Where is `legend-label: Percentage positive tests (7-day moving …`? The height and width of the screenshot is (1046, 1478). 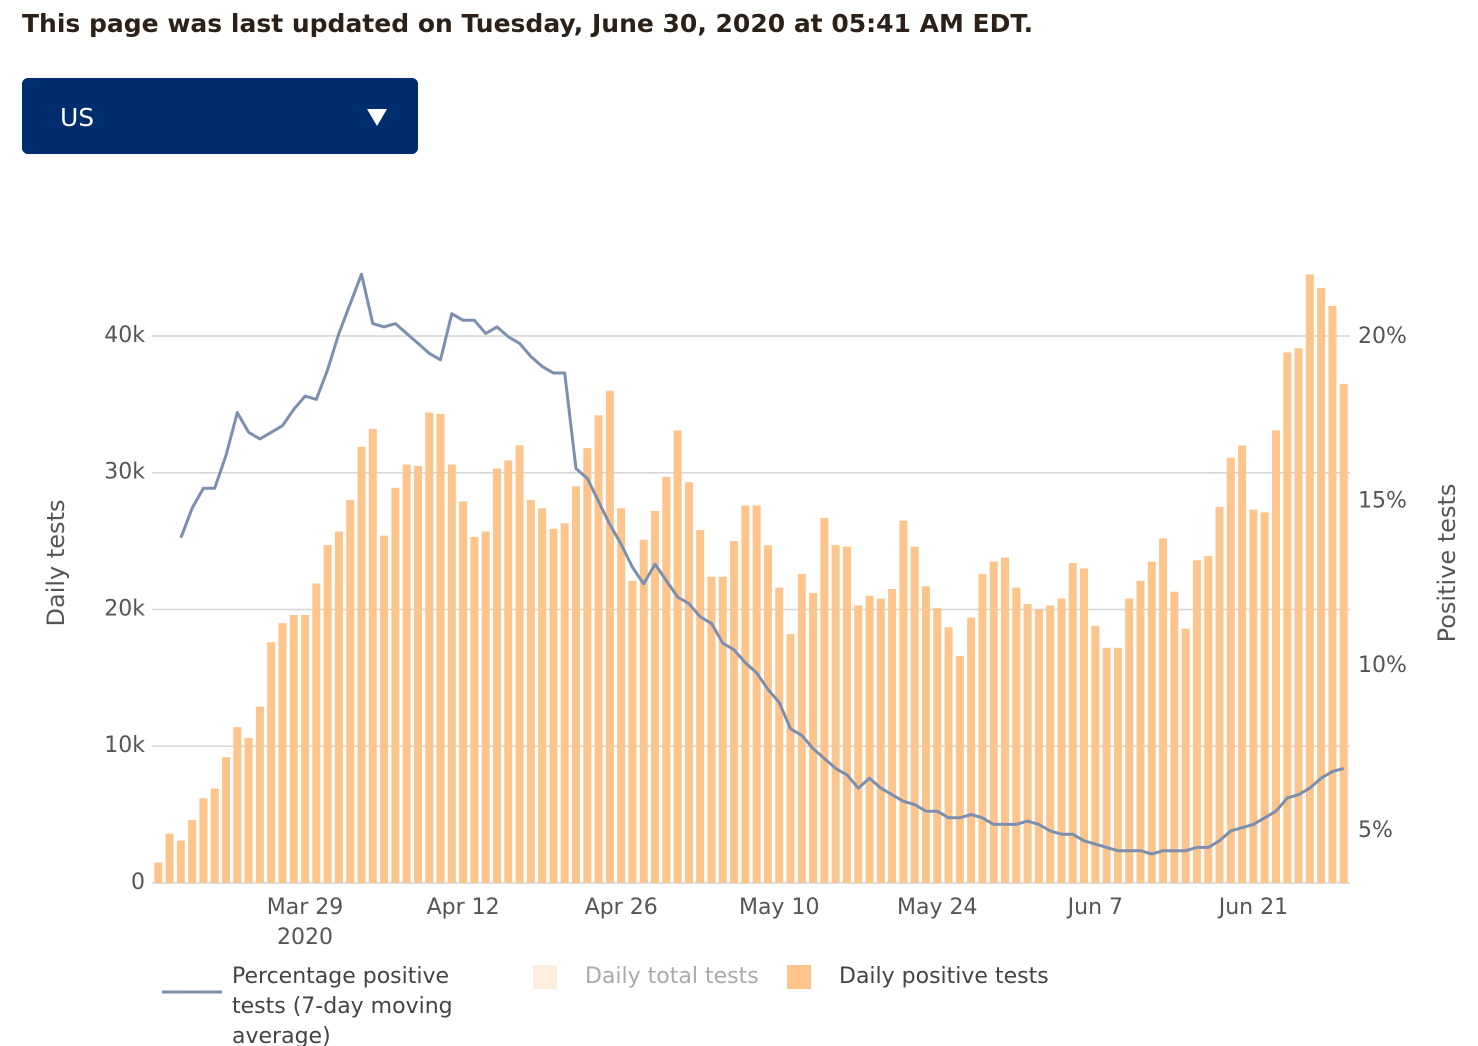 legend-label: Percentage positive tests (7-day moving … is located at coordinates (342, 1005).